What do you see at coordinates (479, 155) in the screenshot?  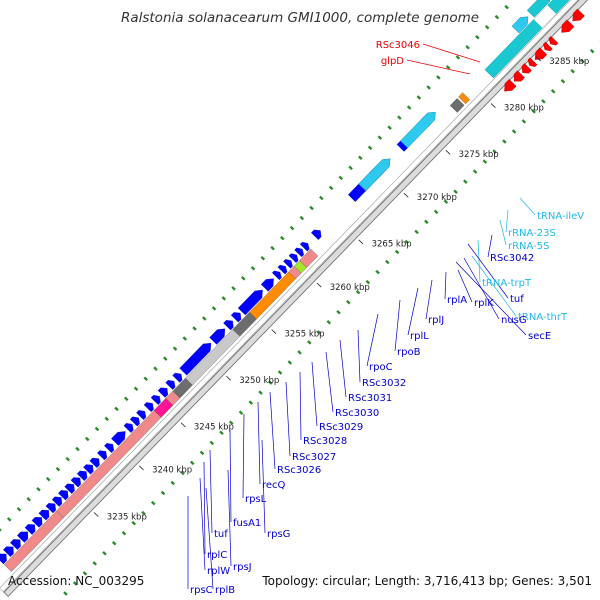 I see `tick-label: 3275 kbp` at bounding box center [479, 155].